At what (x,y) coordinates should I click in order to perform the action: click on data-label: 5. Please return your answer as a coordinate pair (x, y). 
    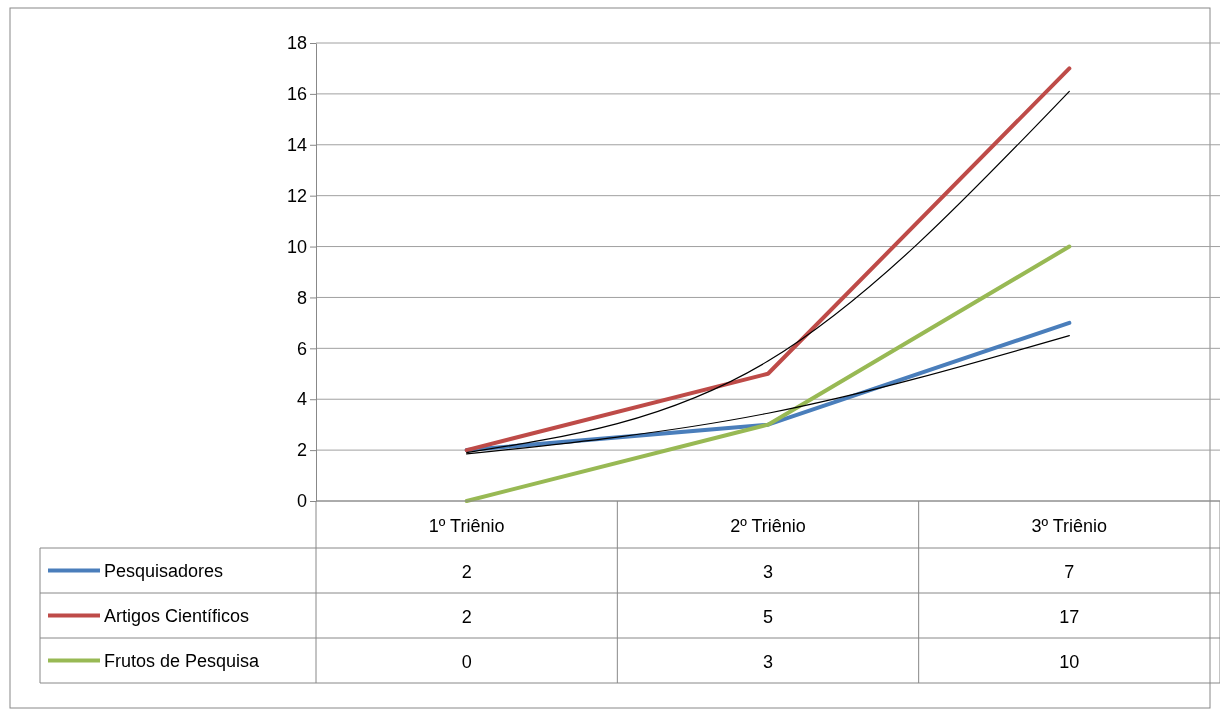
    Looking at the image, I should click on (768, 616).